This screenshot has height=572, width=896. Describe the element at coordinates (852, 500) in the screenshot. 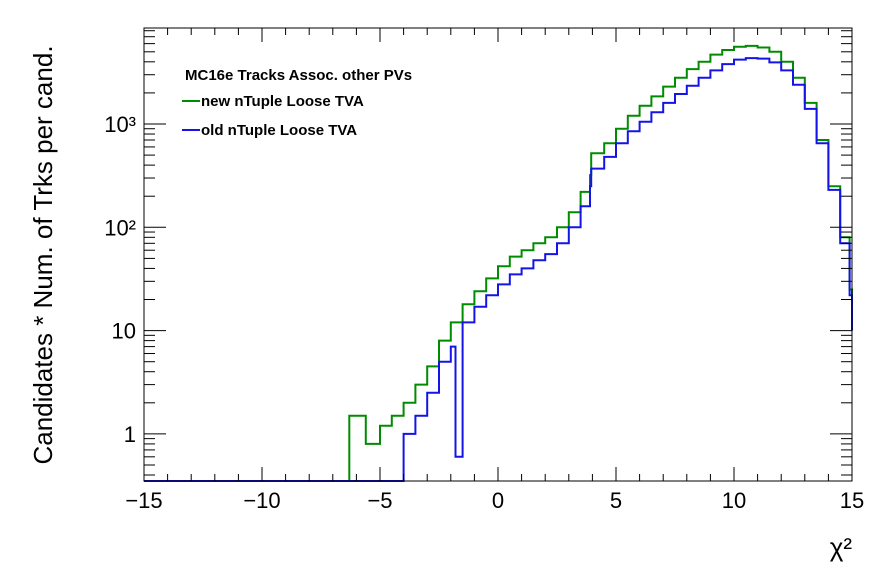

I see `x-tick-label: 15` at that location.